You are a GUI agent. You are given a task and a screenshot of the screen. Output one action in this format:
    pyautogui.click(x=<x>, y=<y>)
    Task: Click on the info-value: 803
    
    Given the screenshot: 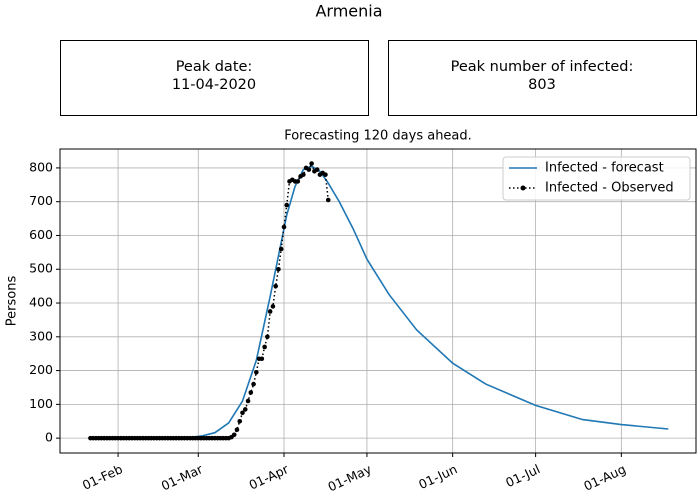 What is the action you would take?
    pyautogui.click(x=542, y=85)
    